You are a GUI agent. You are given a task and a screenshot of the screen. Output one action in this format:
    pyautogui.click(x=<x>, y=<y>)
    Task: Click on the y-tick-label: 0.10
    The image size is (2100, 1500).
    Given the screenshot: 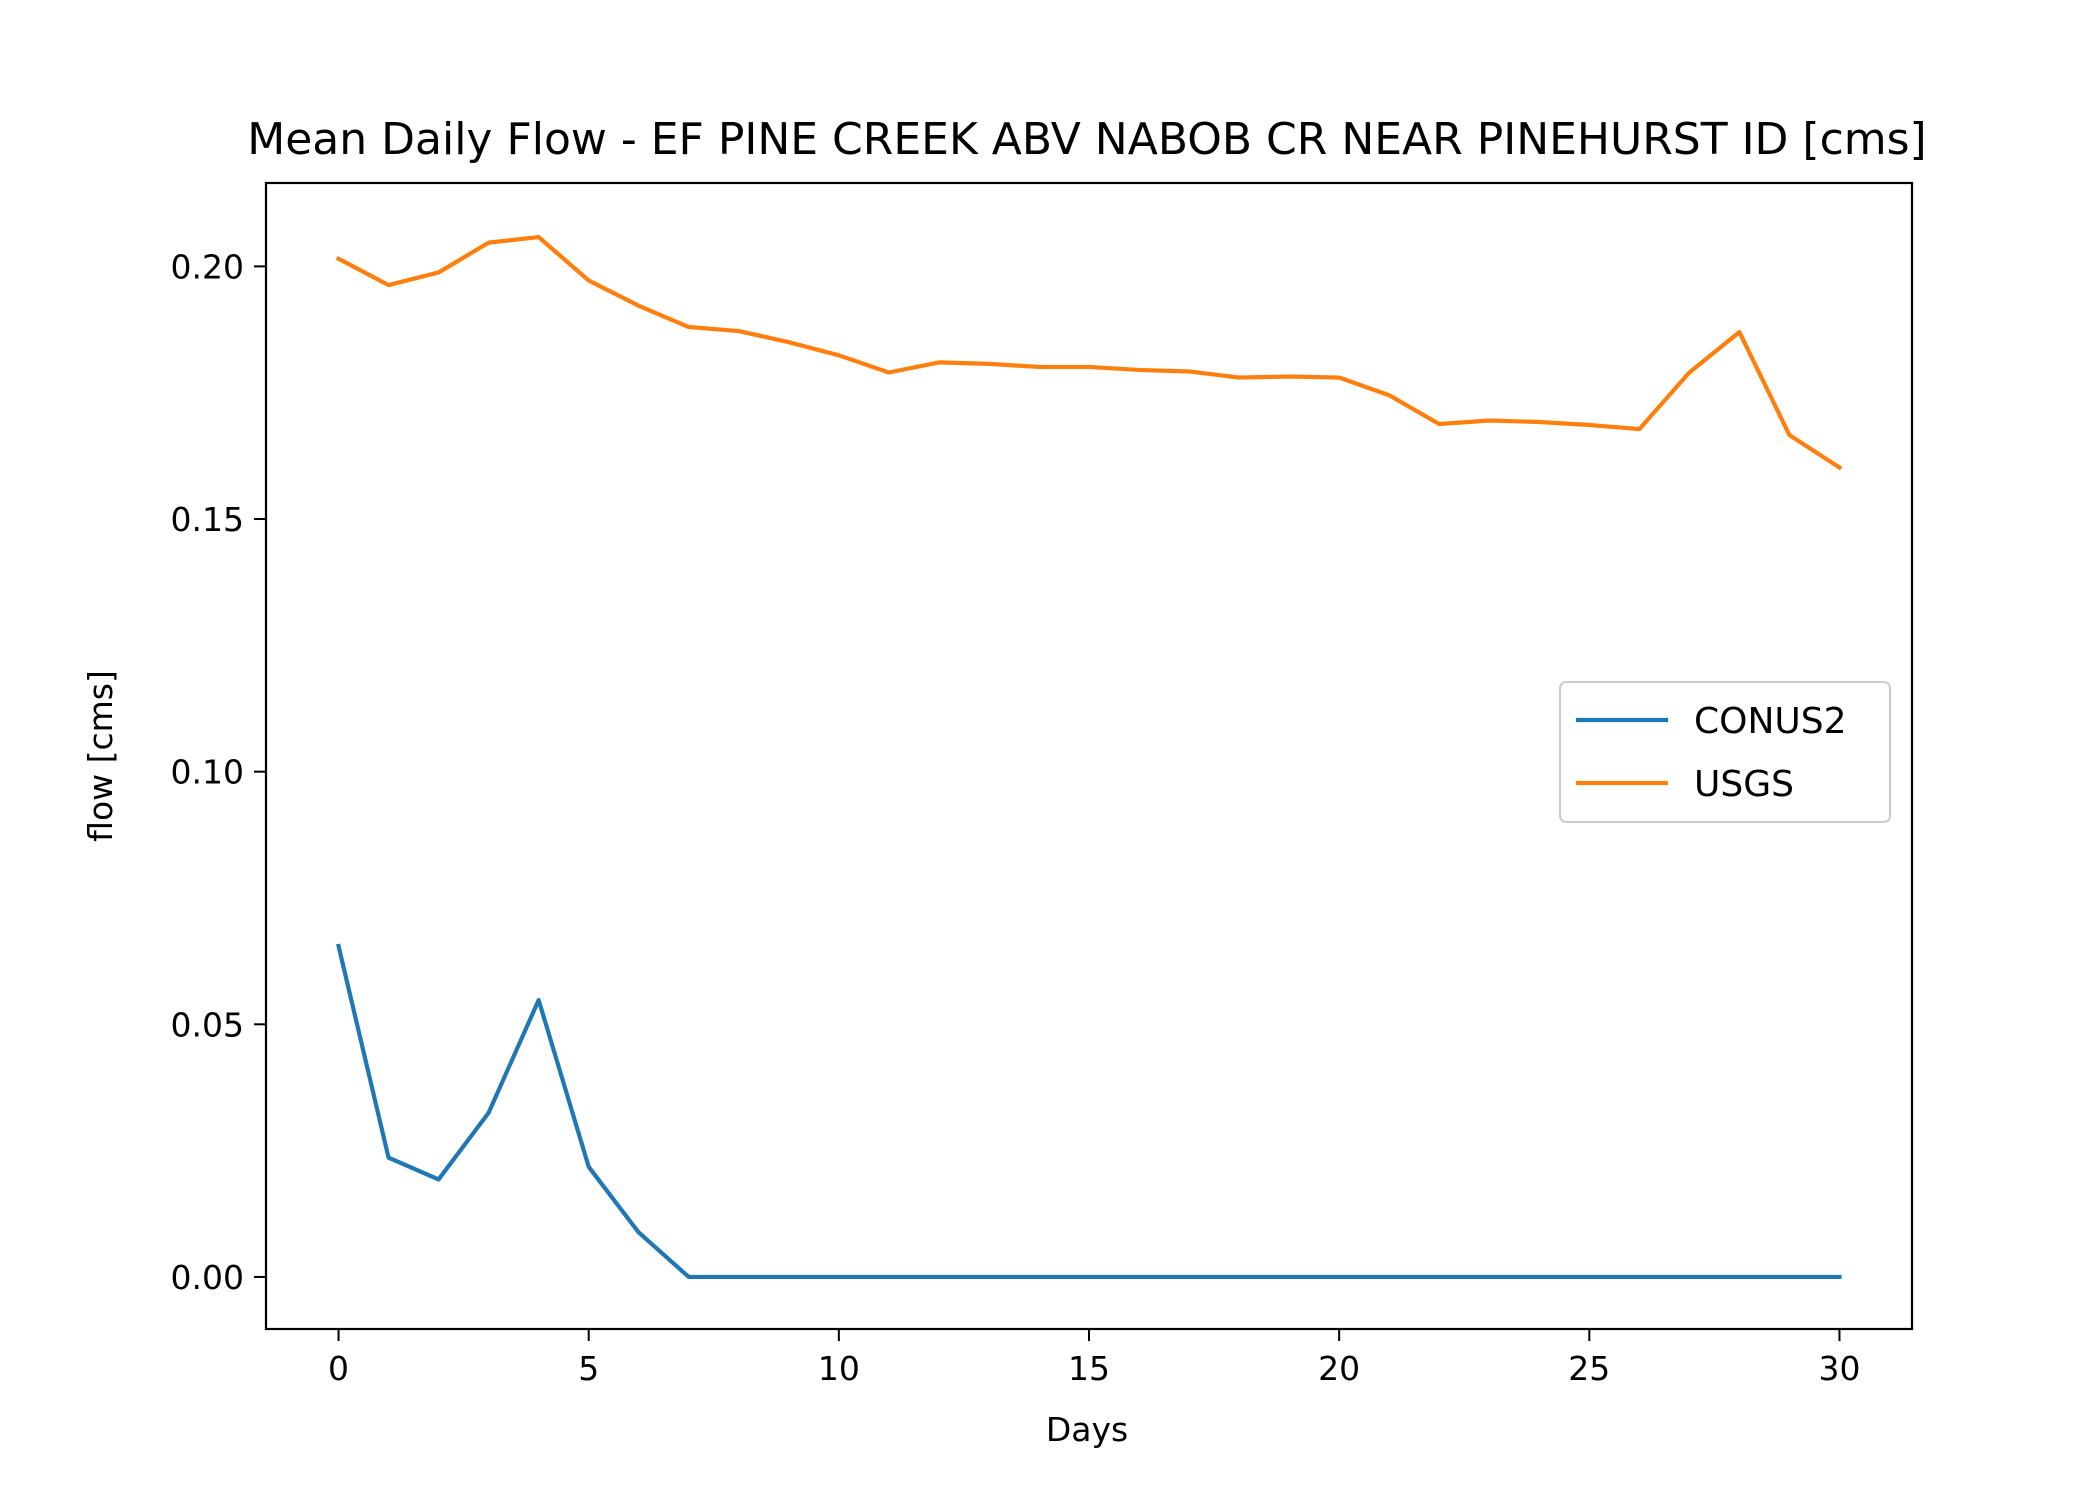 What is the action you would take?
    pyautogui.click(x=207, y=772)
    